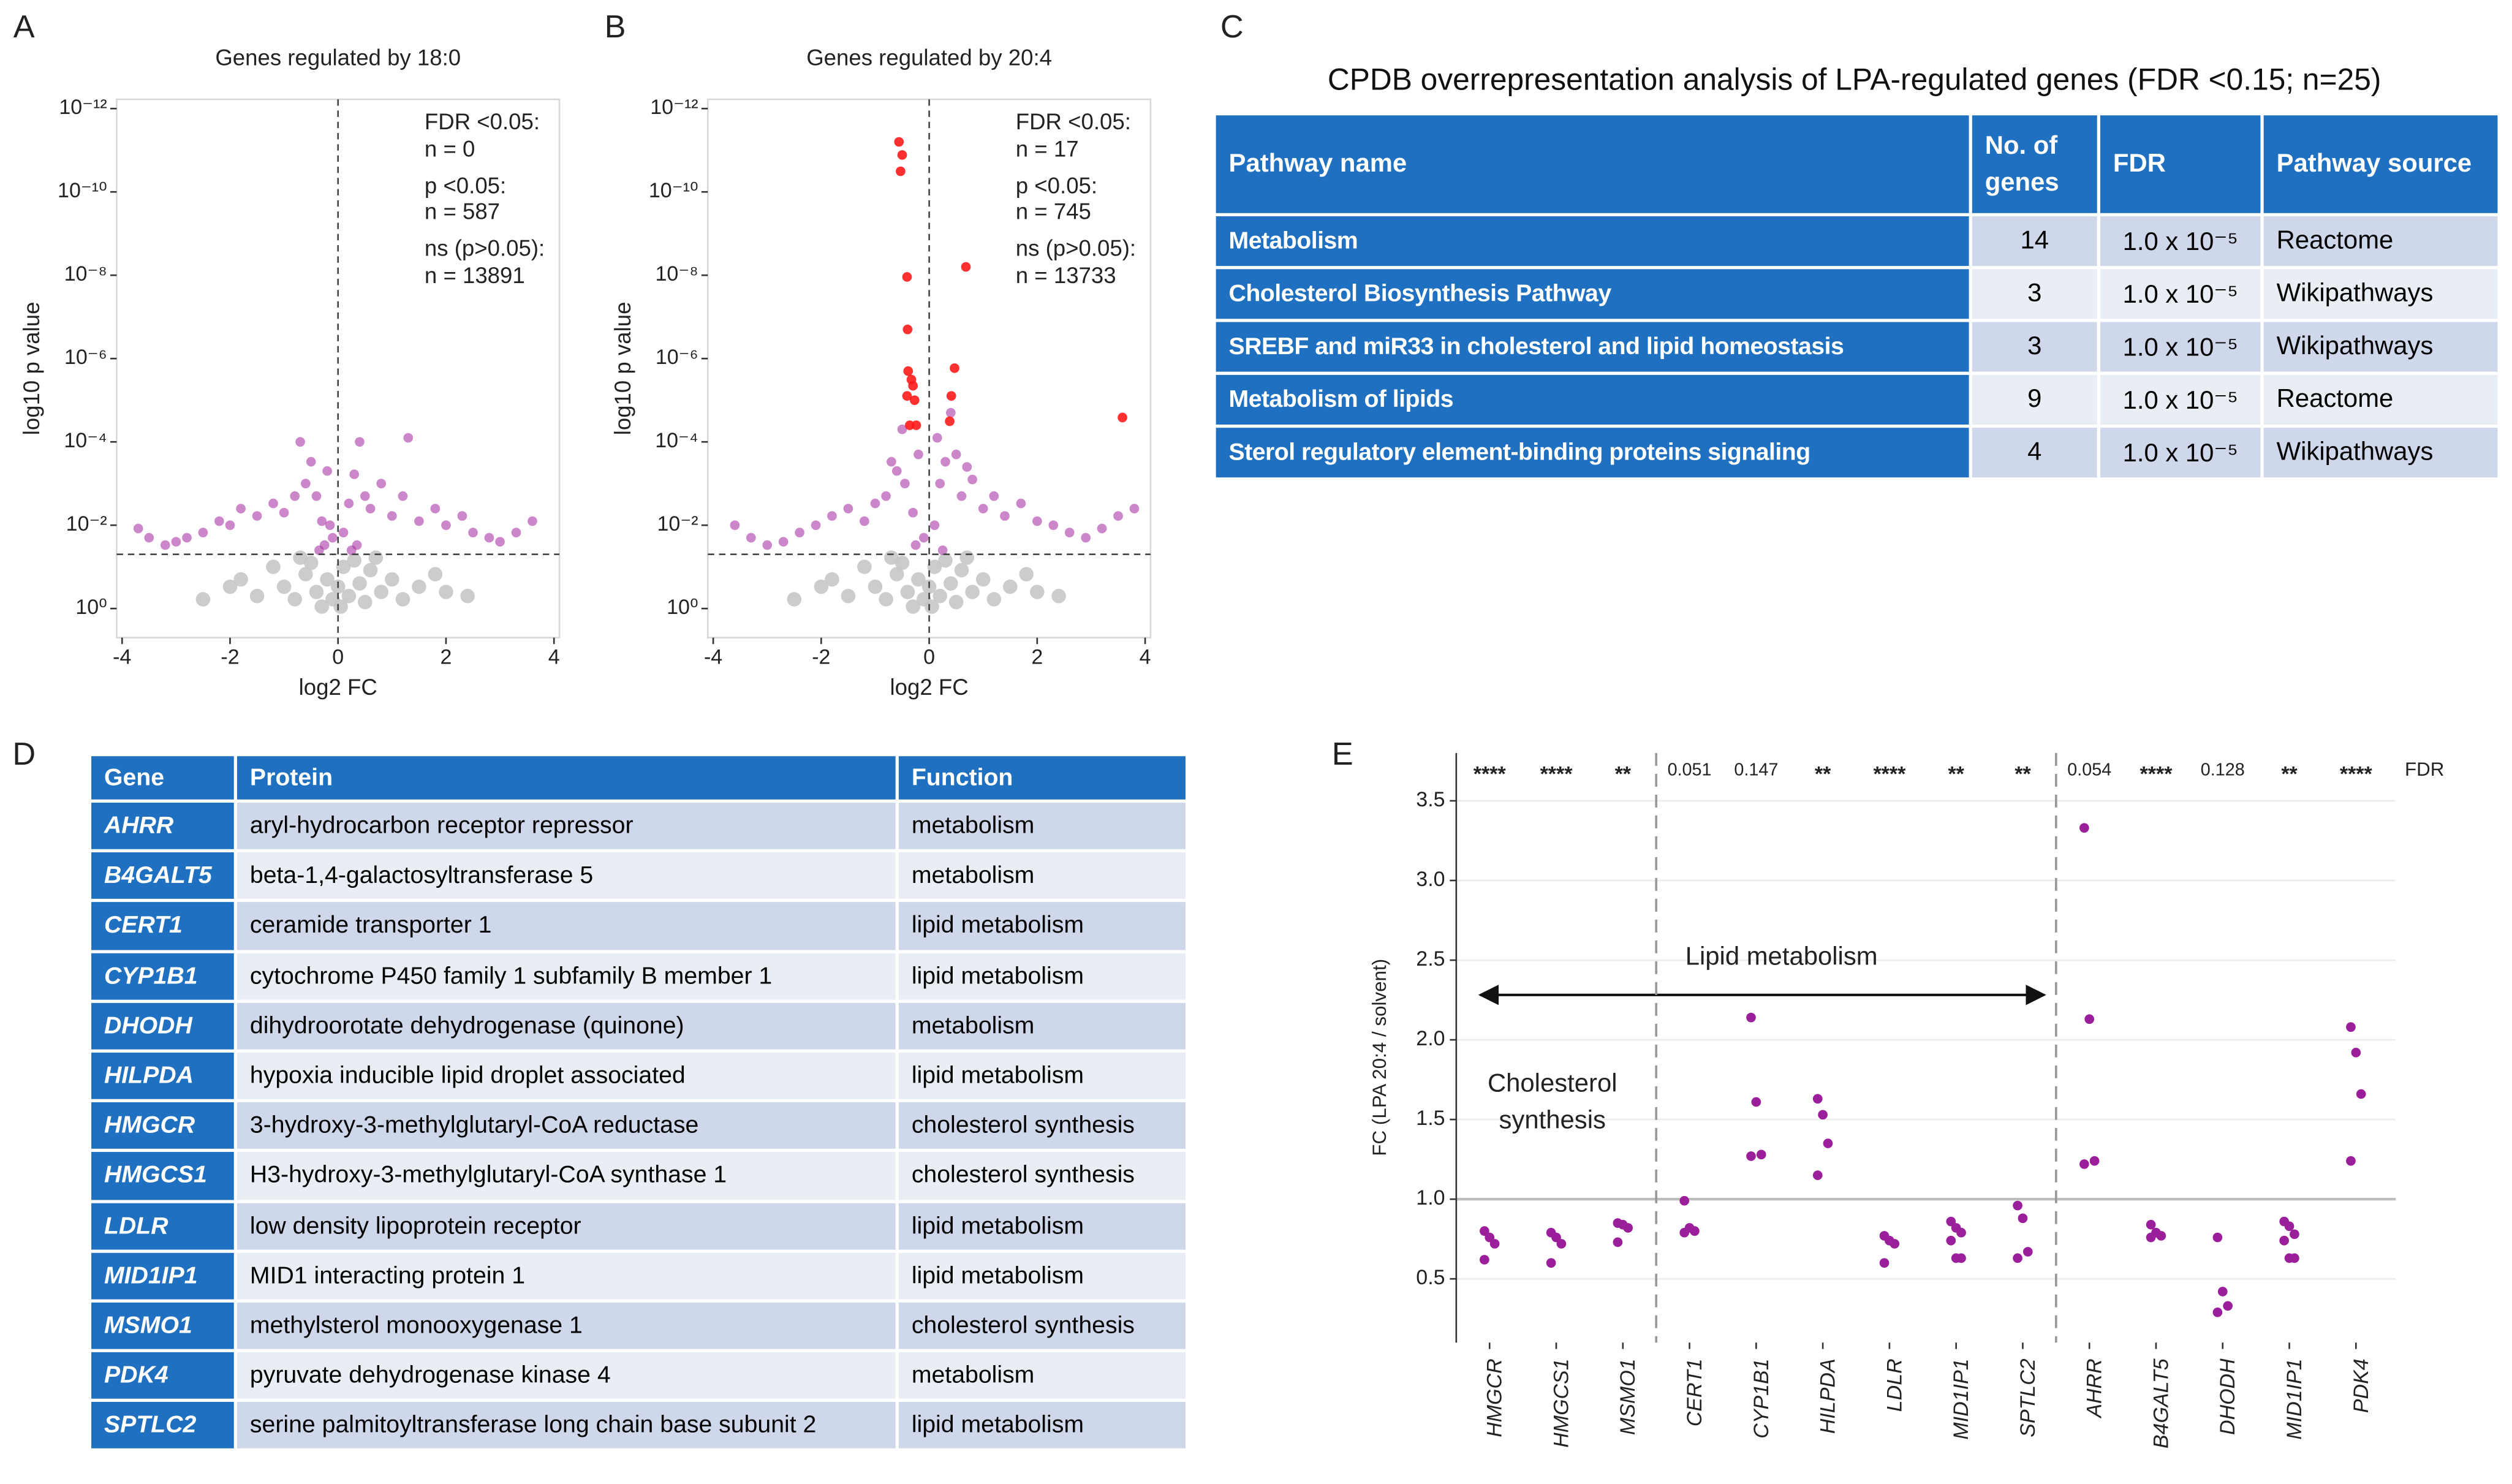  Describe the element at coordinates (85, 274) in the screenshot. I see `y-tick-label: 10⁻⁸` at that location.